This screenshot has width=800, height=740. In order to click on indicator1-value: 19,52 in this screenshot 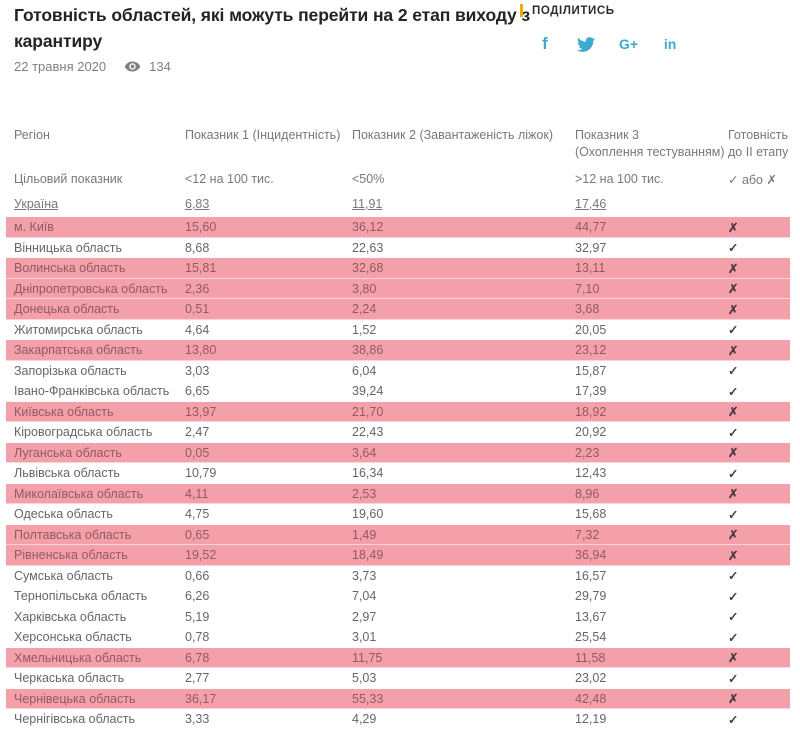, I will do `click(201, 555)`.